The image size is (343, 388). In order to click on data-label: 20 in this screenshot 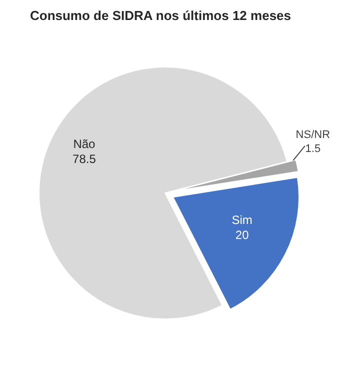, I will do `click(242, 235)`.